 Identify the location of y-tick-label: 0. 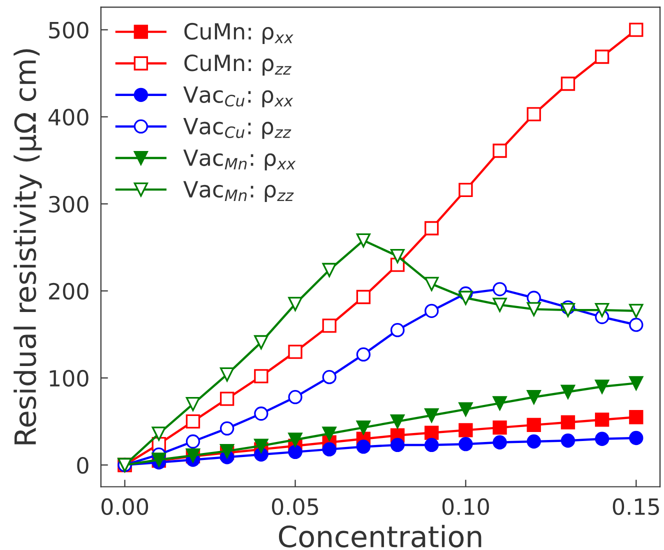
(82, 465).